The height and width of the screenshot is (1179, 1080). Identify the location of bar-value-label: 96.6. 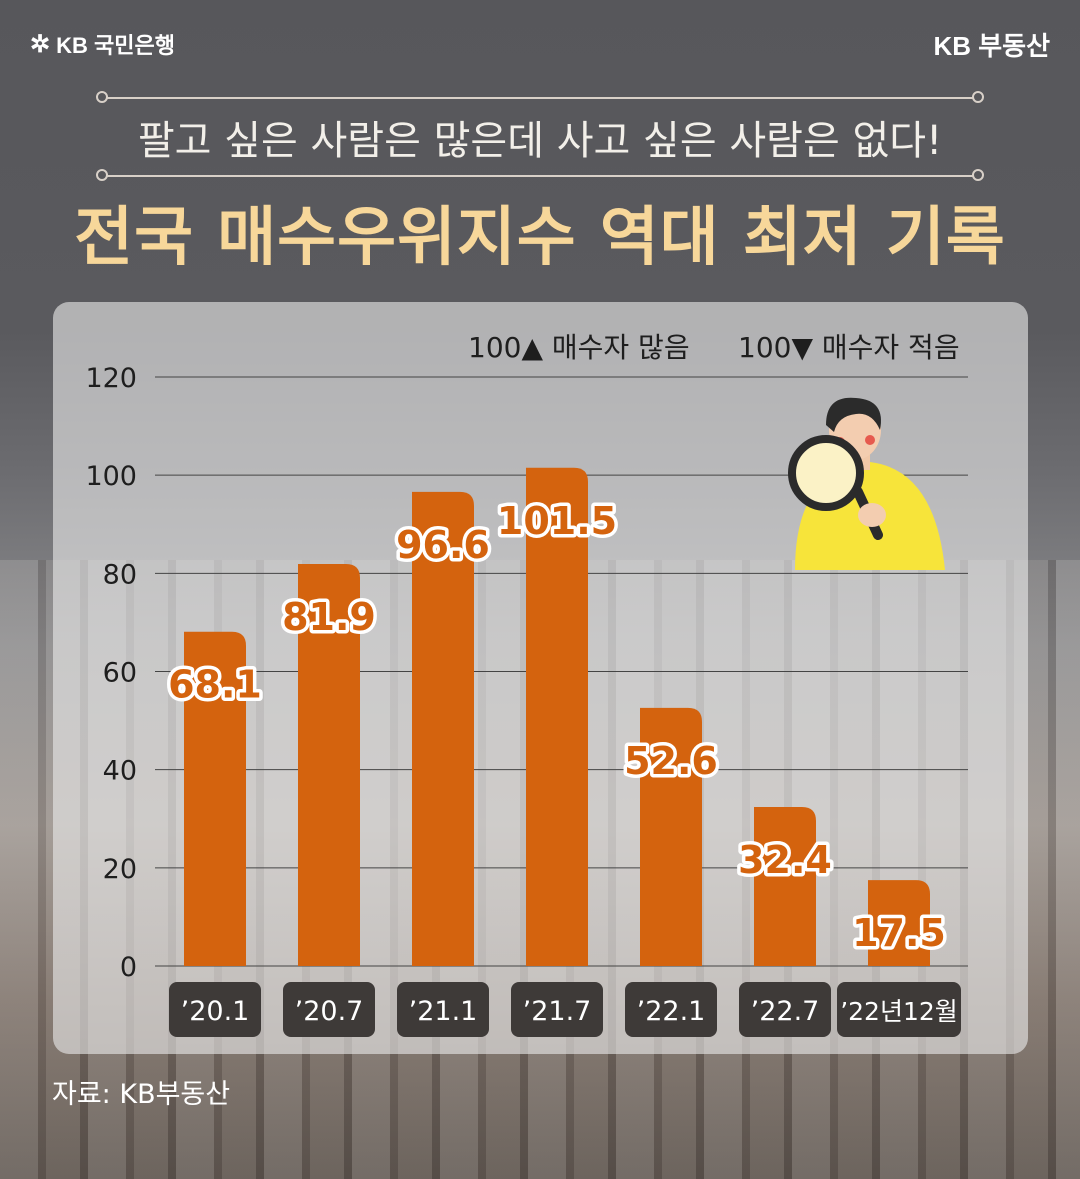
(443, 545).